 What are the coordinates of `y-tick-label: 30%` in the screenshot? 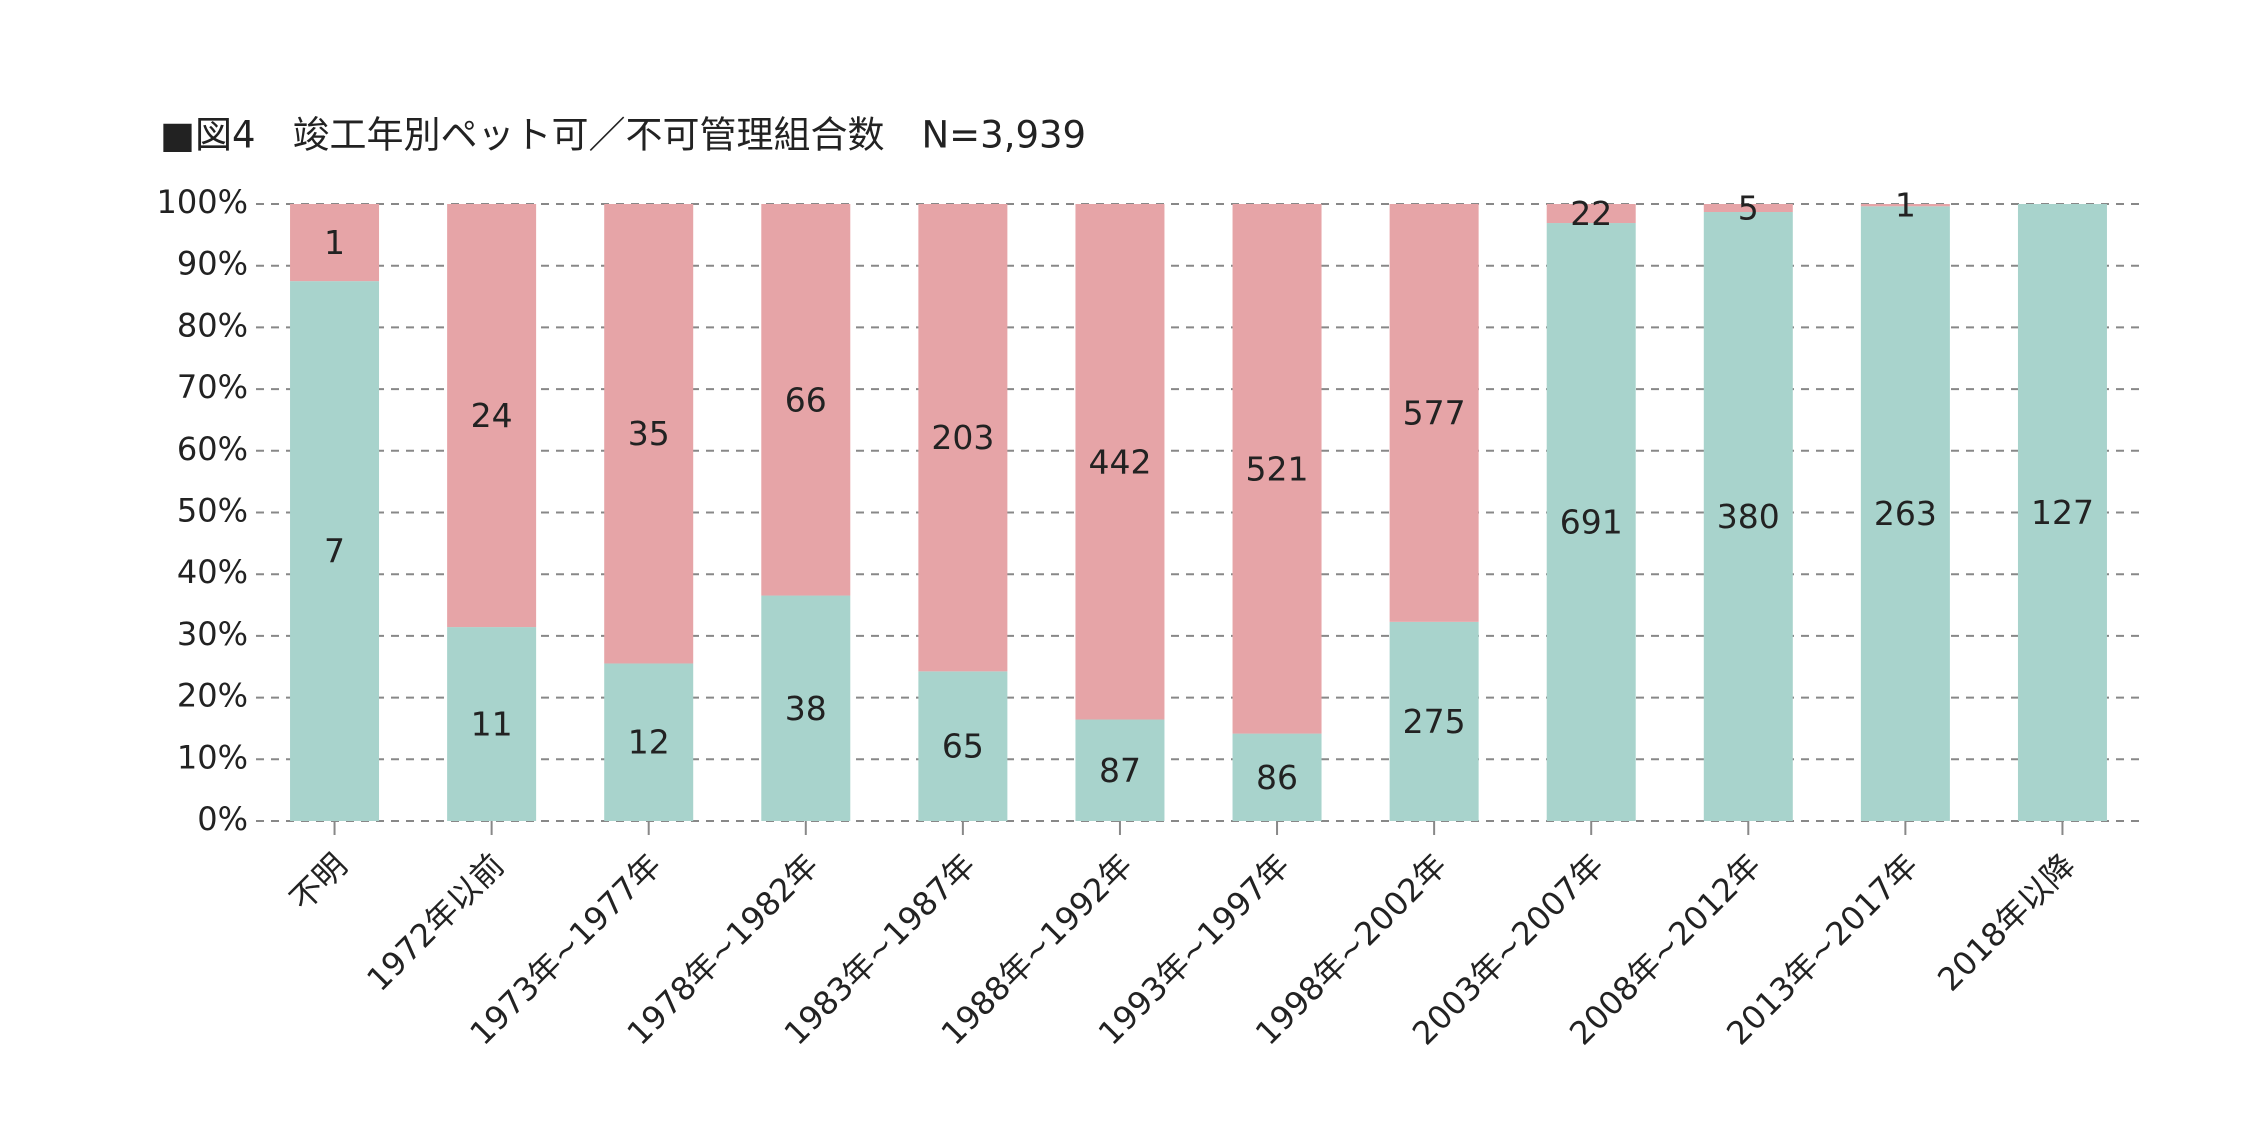 It's located at (212, 634).